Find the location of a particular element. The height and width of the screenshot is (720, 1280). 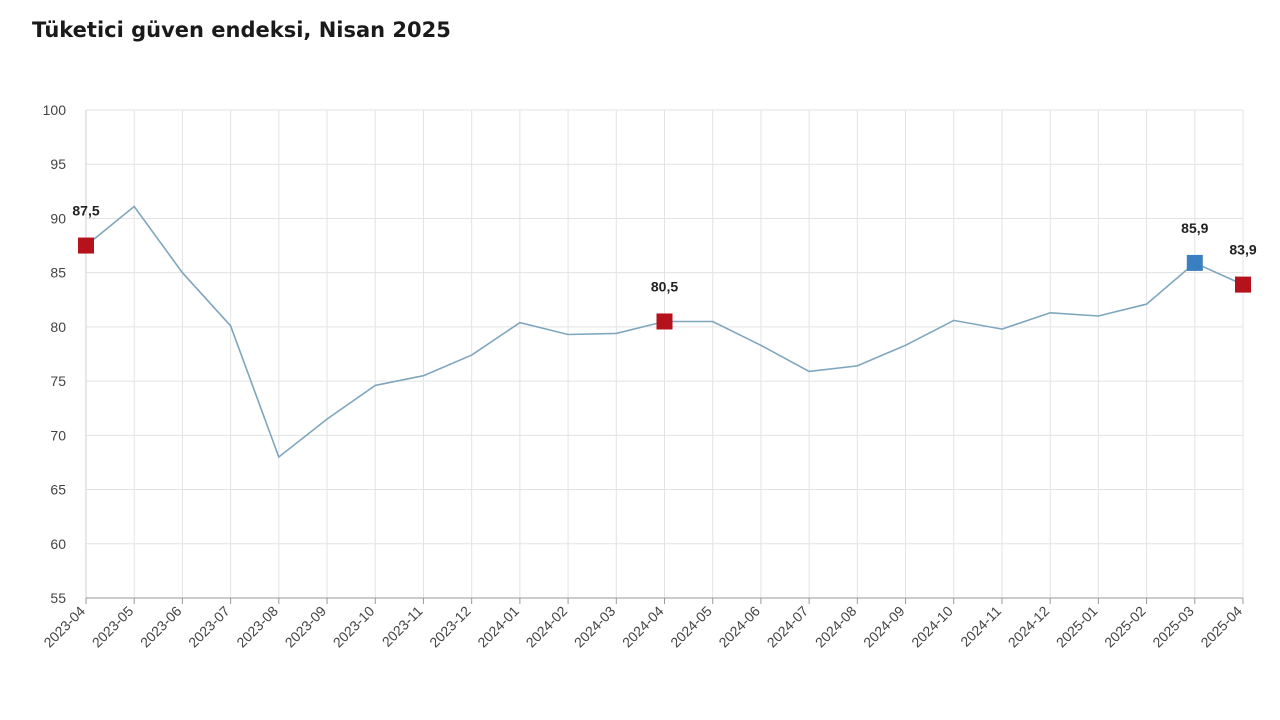

x-tick-label: 2025-01 is located at coordinates (1077, 627).